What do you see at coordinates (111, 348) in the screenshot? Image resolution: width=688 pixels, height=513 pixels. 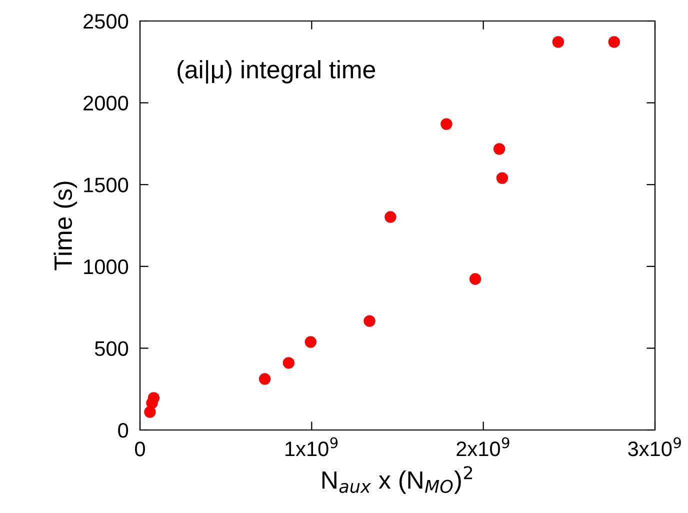 I see `y-tick-label: 500` at bounding box center [111, 348].